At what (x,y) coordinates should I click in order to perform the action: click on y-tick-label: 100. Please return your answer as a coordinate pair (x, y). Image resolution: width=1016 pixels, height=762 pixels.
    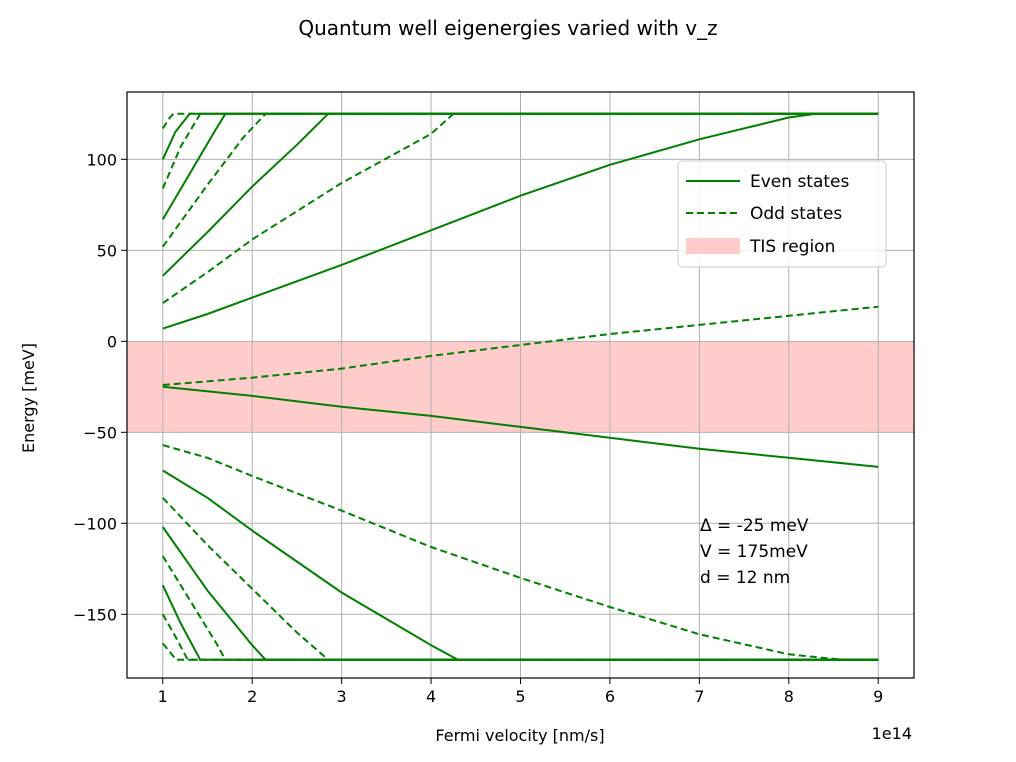
    Looking at the image, I should click on (101, 159).